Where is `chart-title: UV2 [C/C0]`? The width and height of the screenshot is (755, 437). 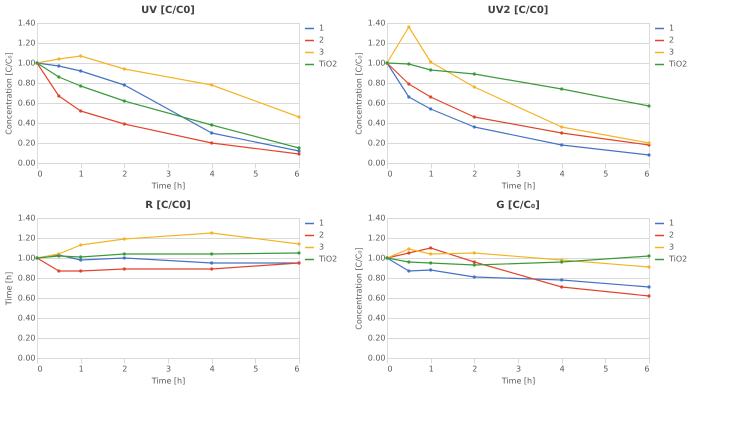 chart-title: UV2 [C/C0] is located at coordinates (518, 10).